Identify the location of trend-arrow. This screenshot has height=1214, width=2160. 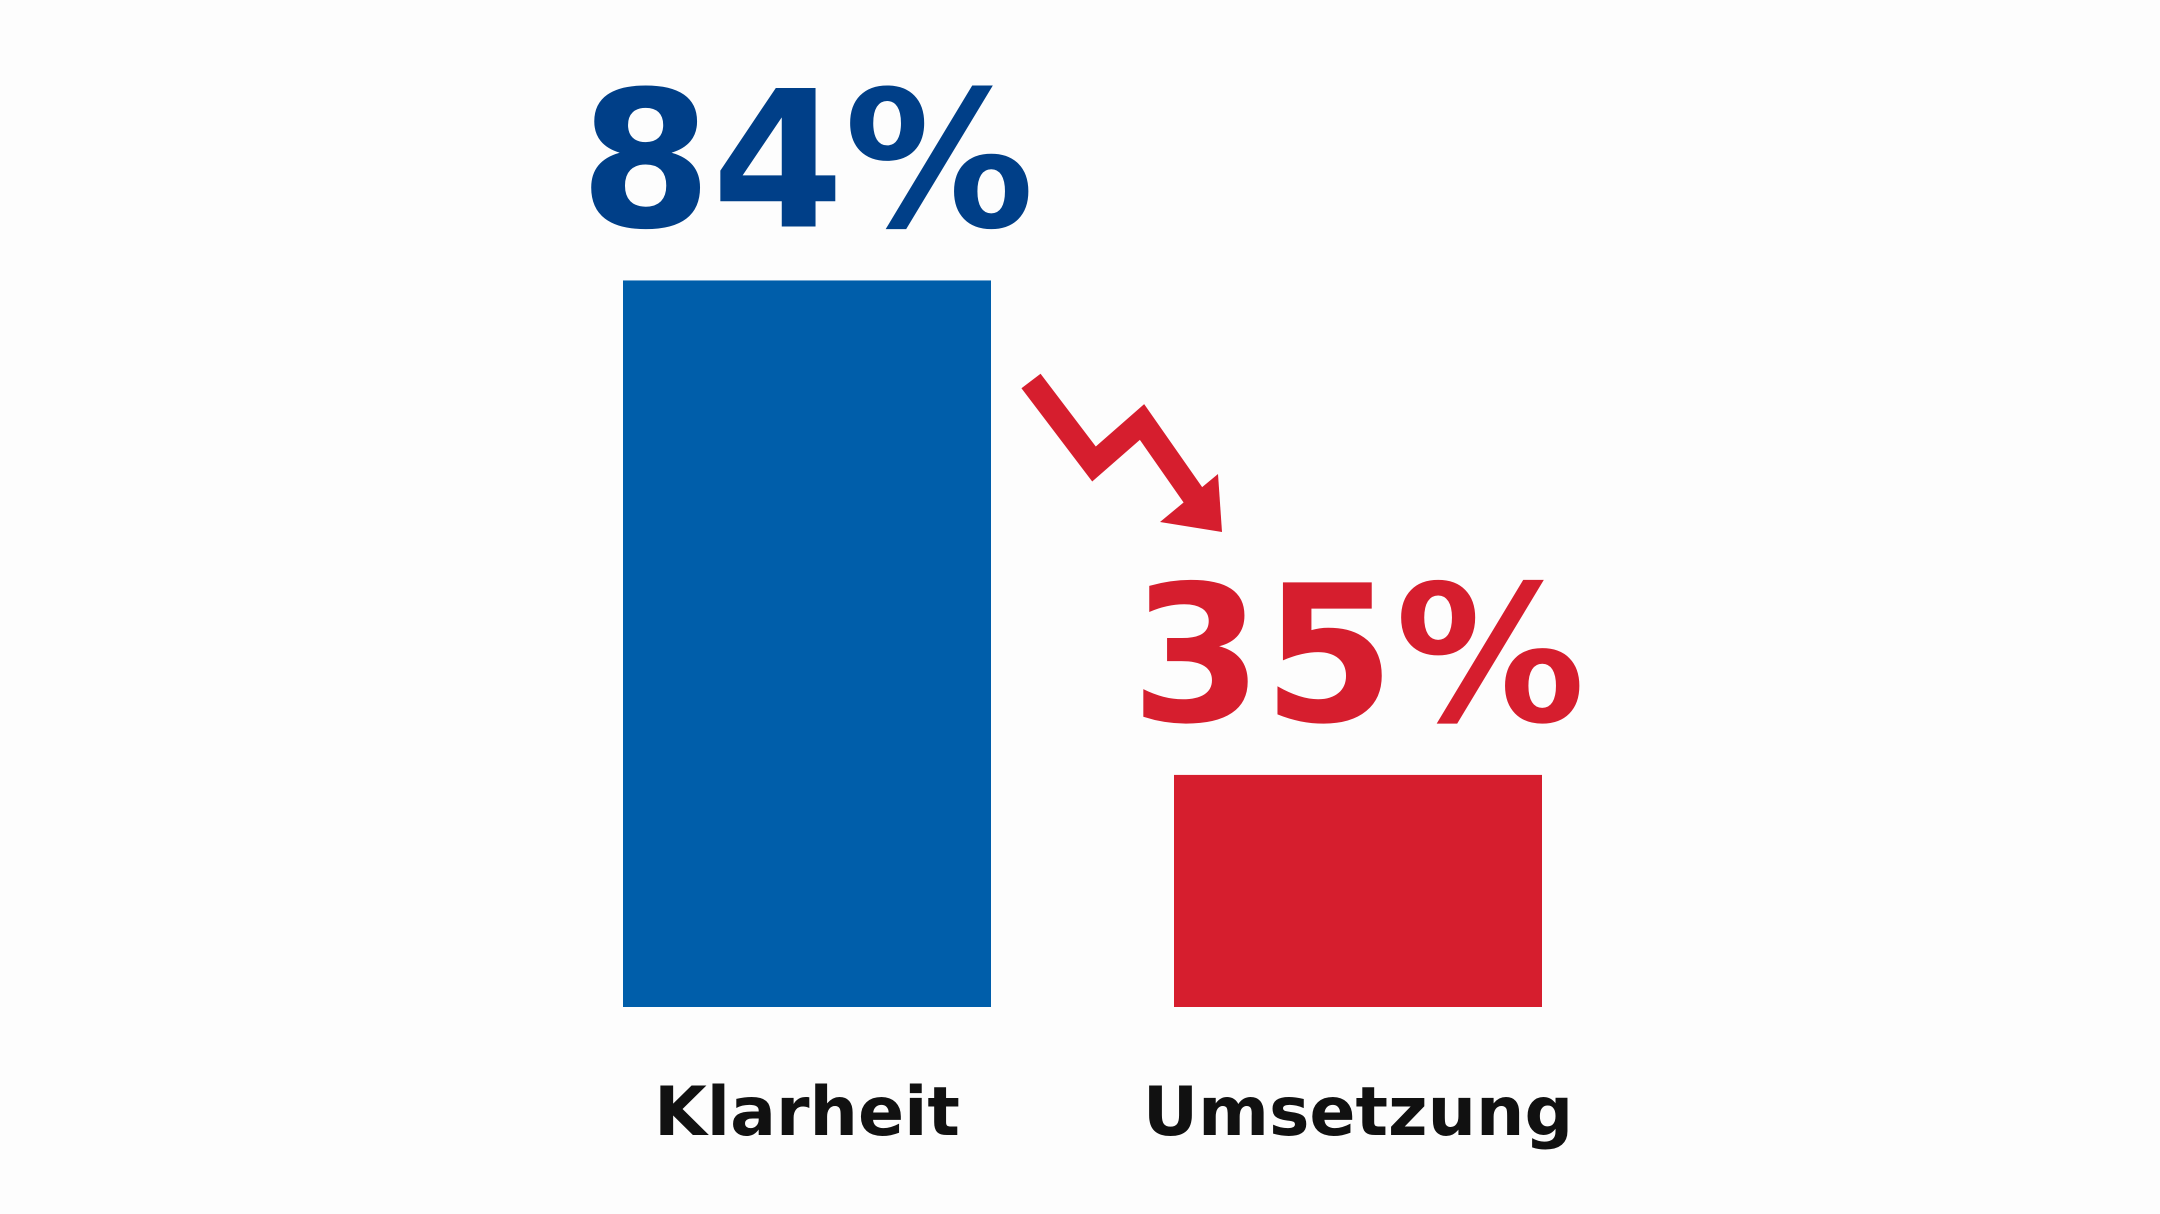
(1121, 452).